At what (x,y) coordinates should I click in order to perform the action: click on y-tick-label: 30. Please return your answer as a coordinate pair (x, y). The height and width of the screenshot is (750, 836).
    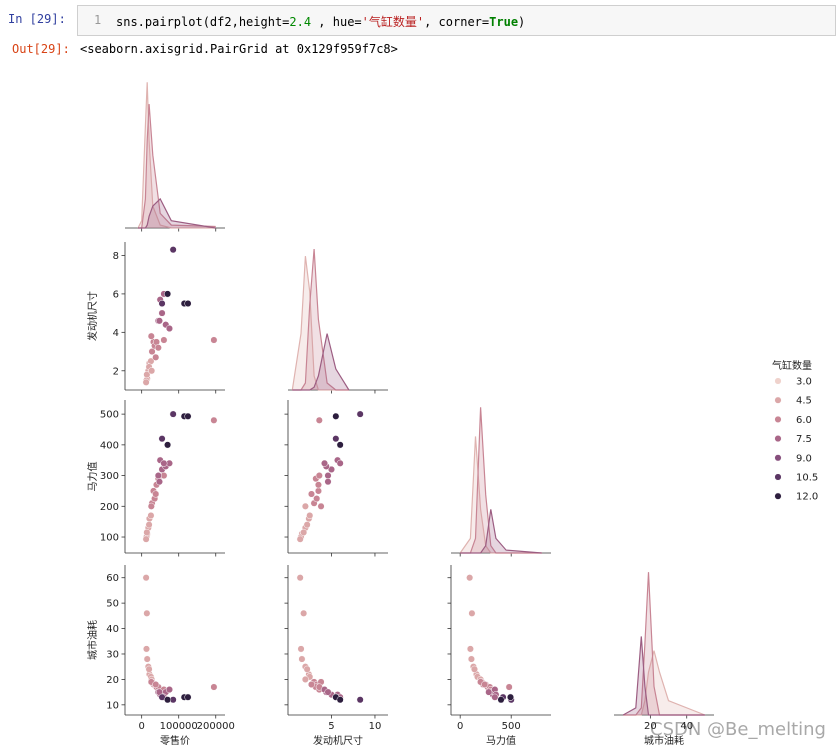
    Looking at the image, I should click on (112, 654).